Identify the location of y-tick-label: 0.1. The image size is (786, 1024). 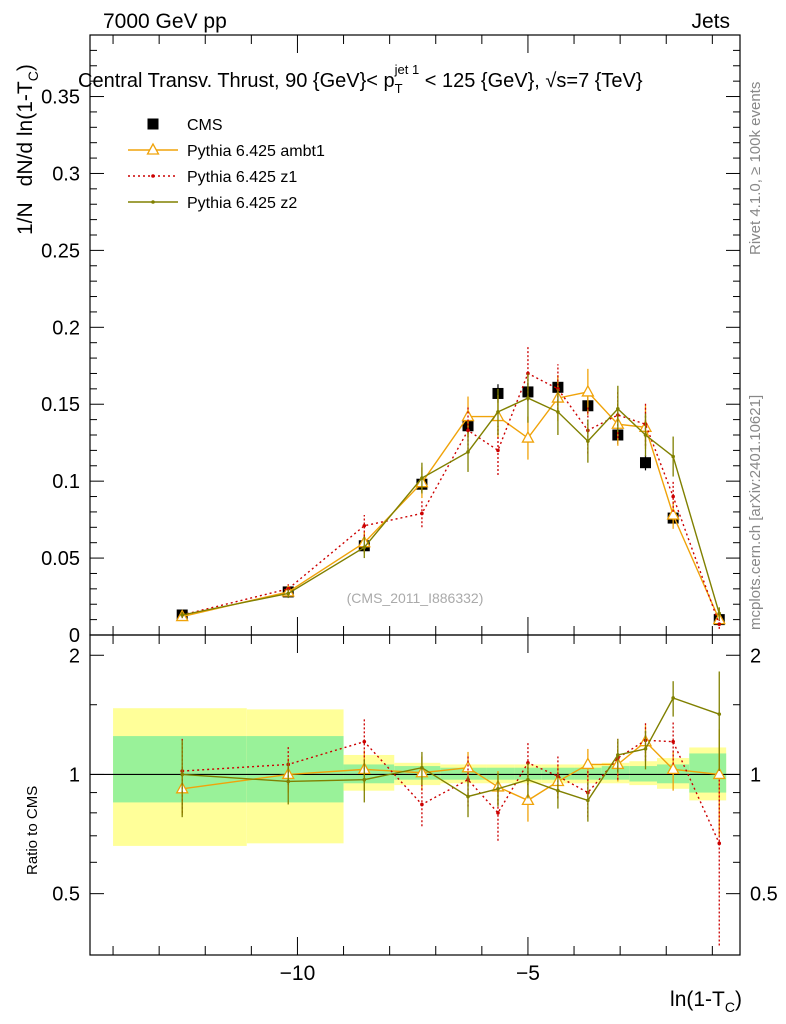
(66, 482).